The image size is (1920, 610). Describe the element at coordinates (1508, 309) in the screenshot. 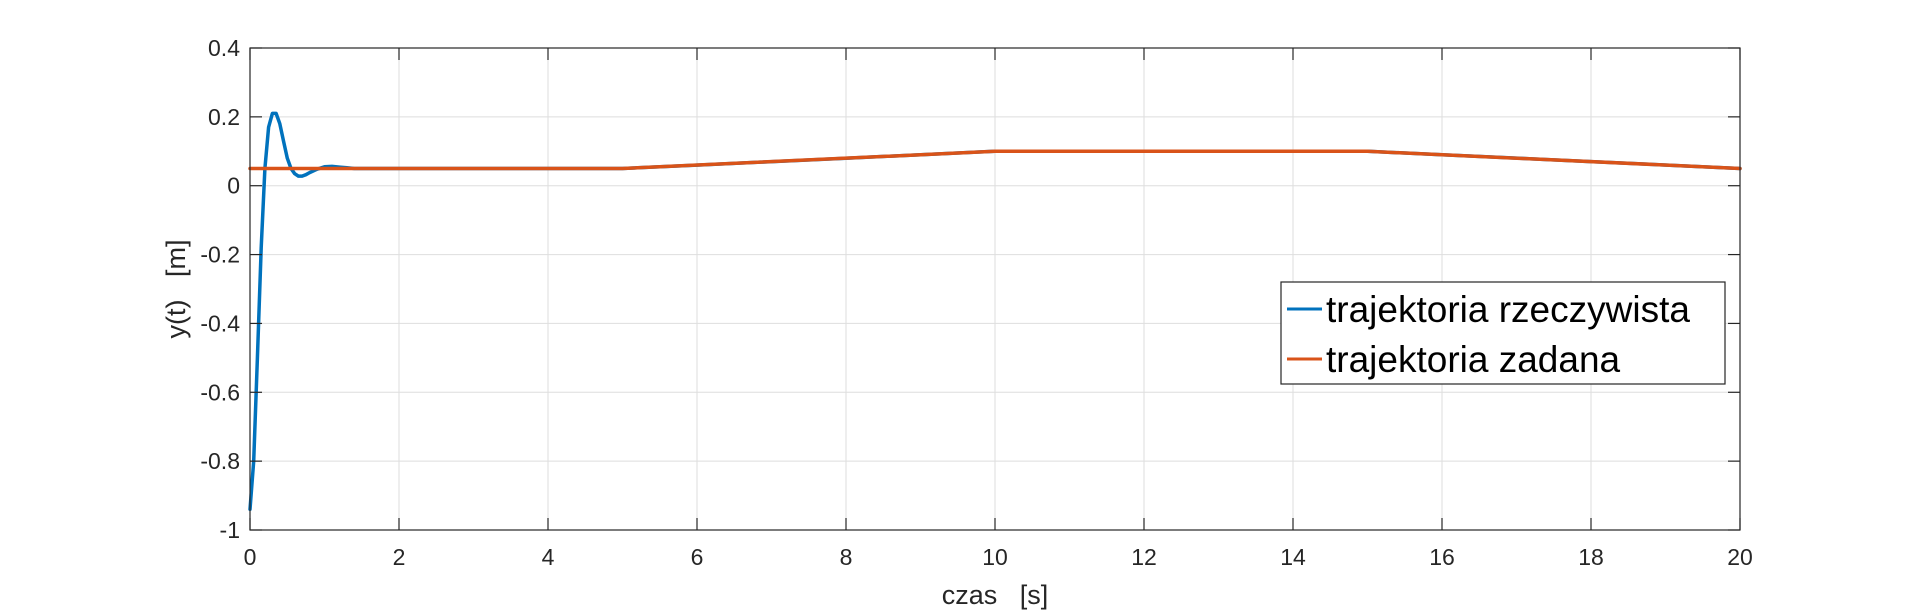

I see `legend-label-trajektoria-rzeczywista: trajektoria rzeczywista` at that location.